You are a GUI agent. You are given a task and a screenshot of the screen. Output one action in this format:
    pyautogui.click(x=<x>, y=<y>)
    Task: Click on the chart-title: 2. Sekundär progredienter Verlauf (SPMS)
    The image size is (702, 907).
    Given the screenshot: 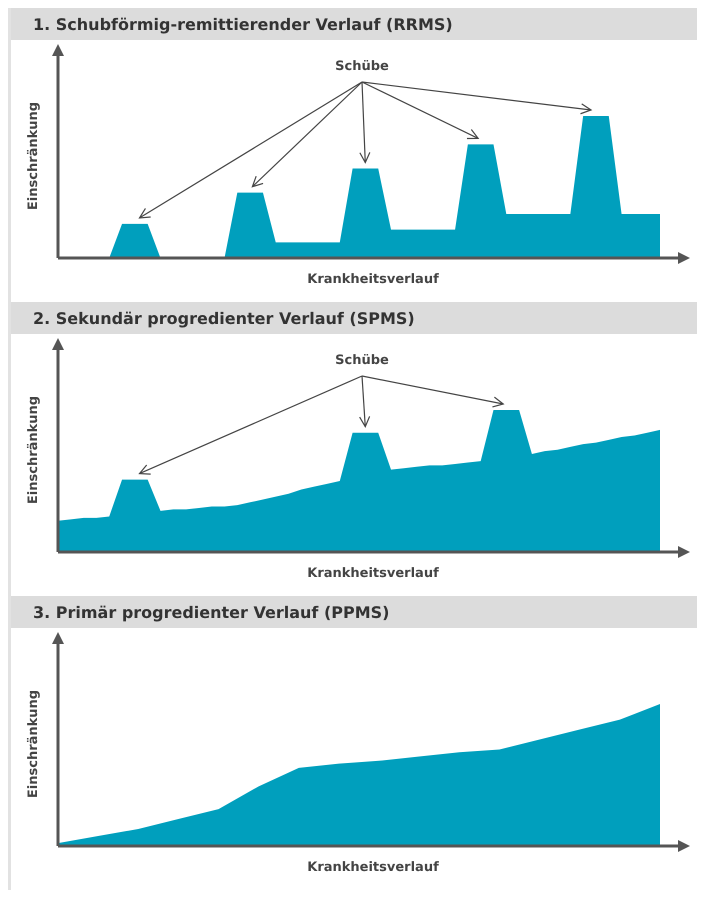 What is the action you would take?
    pyautogui.click(x=224, y=318)
    